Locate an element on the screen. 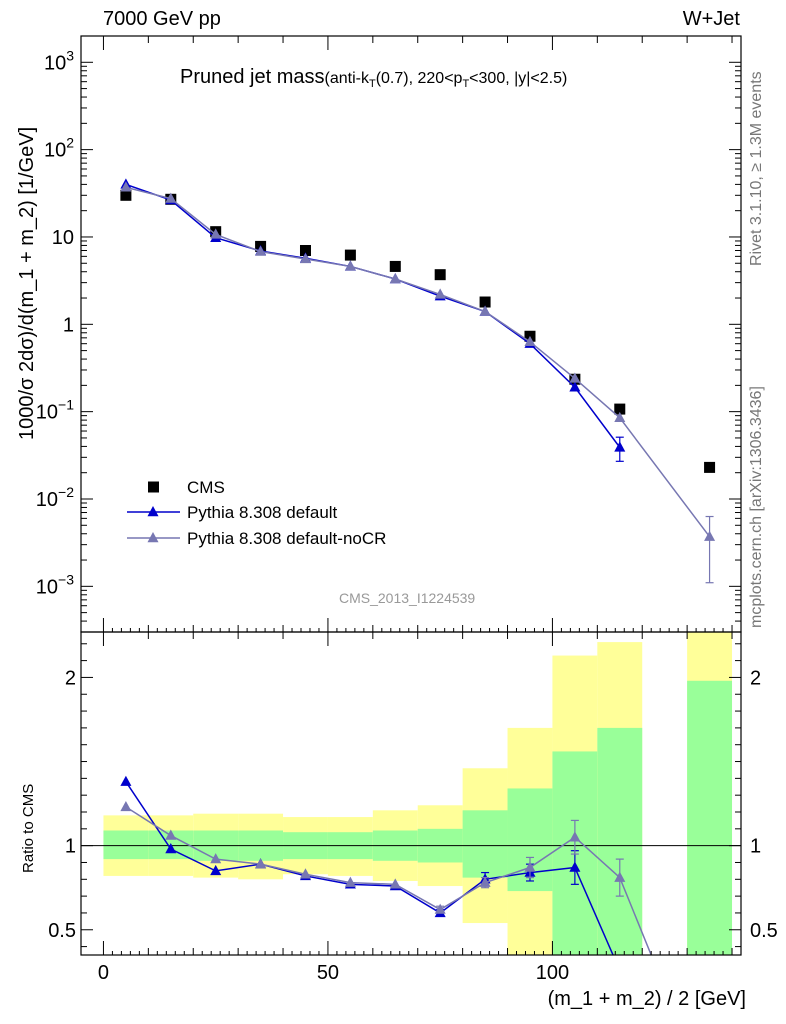 This screenshot has height=1024, width=786. main-ytick-label: 10³ is located at coordinates (59, 60).